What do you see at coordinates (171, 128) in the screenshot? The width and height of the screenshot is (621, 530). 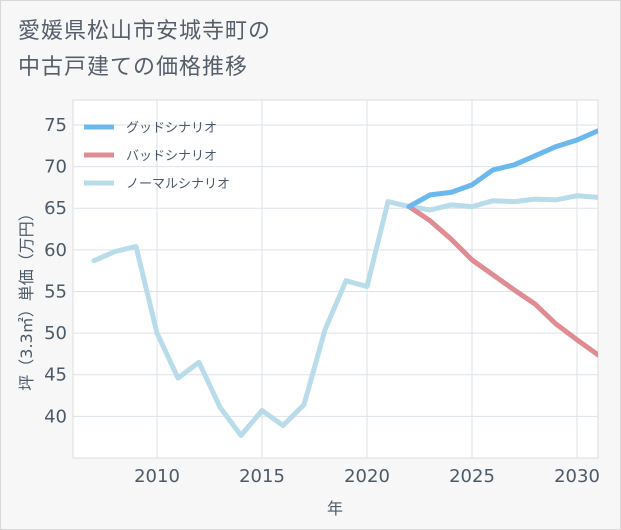 I see `legend-label: グッドシナリオ` at bounding box center [171, 128].